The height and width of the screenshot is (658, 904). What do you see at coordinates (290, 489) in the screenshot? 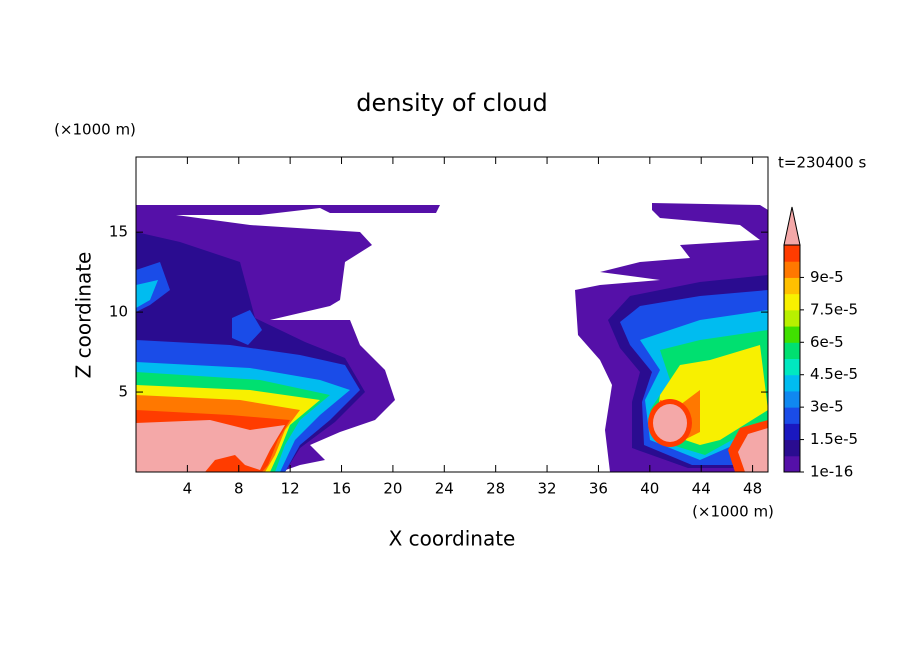
I see `x-tick-label: 12` at bounding box center [290, 489].